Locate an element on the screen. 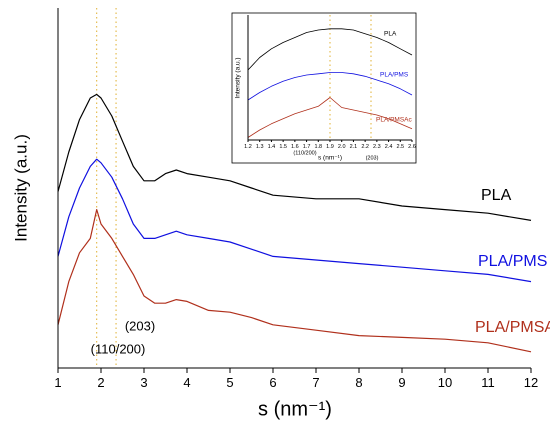 This screenshot has height=431, width=550. x-tick-label: 4 is located at coordinates (186, 382).